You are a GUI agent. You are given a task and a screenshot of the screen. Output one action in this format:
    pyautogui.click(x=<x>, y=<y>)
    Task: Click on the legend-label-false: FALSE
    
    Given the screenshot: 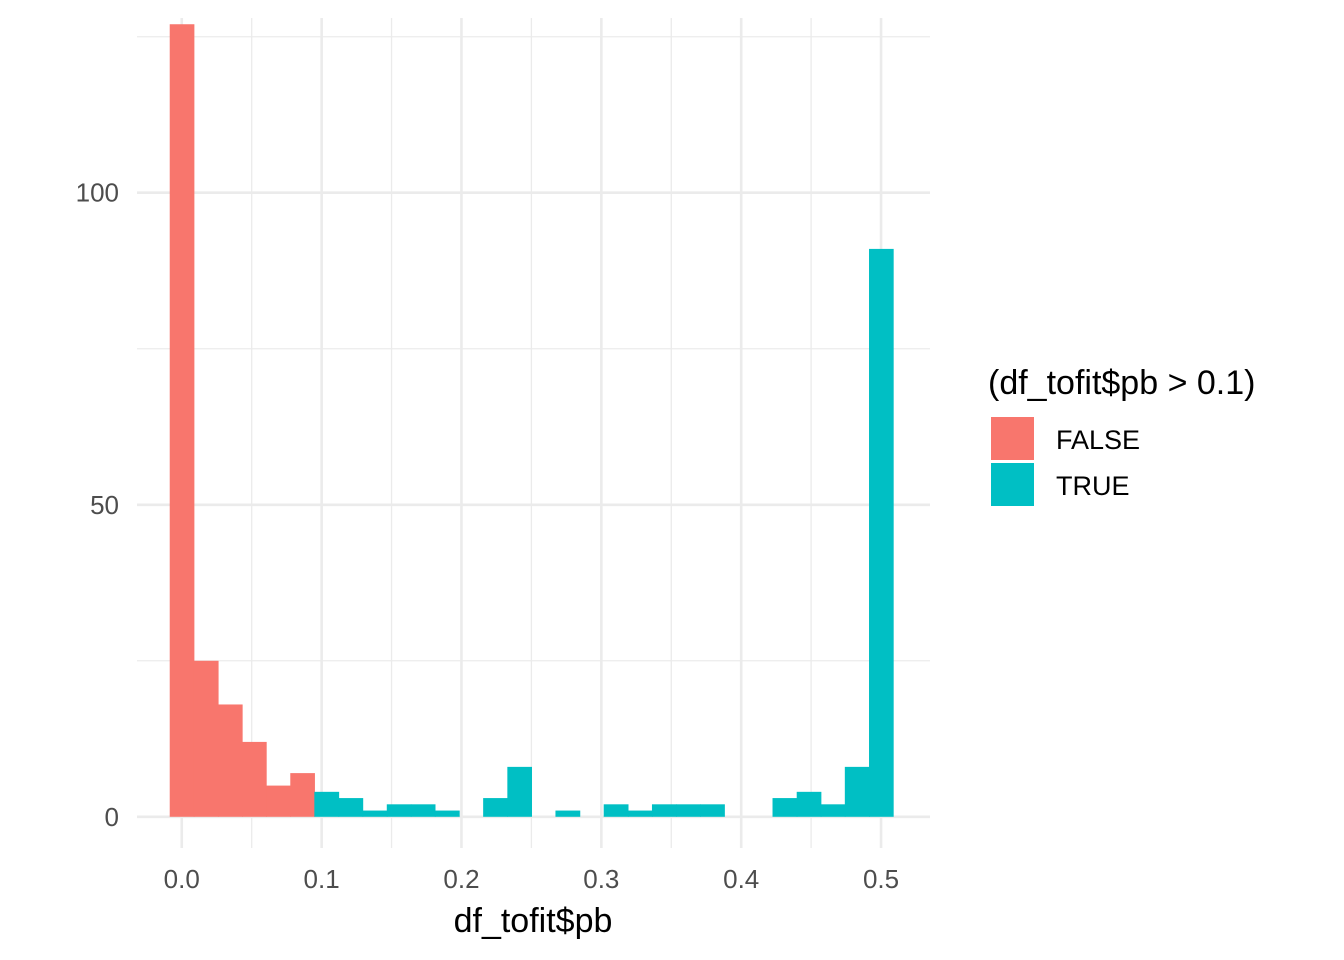 What is the action you would take?
    pyautogui.click(x=1098, y=440)
    